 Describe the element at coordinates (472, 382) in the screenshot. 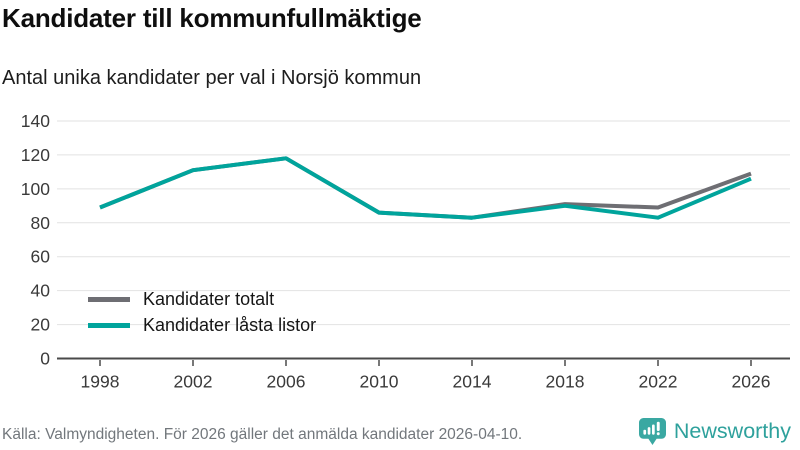

I see `svg-text: 2014` at that location.